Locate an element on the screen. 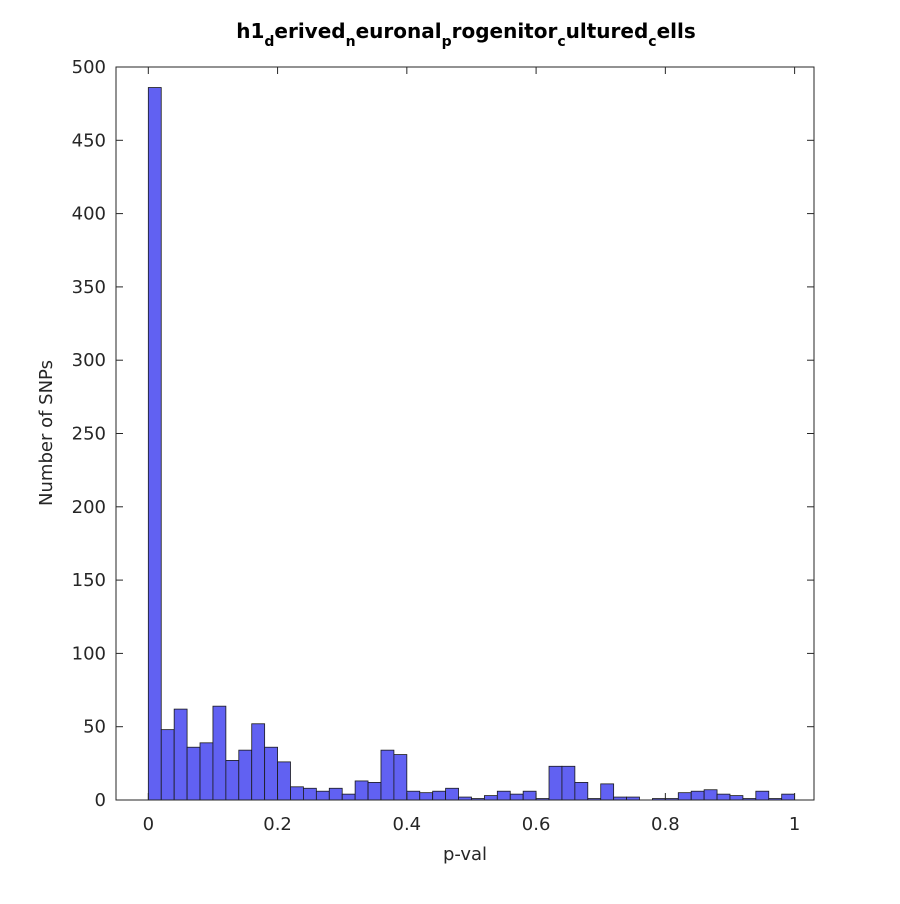 The image size is (900, 904). x-tick-label: 0.8 is located at coordinates (665, 824).